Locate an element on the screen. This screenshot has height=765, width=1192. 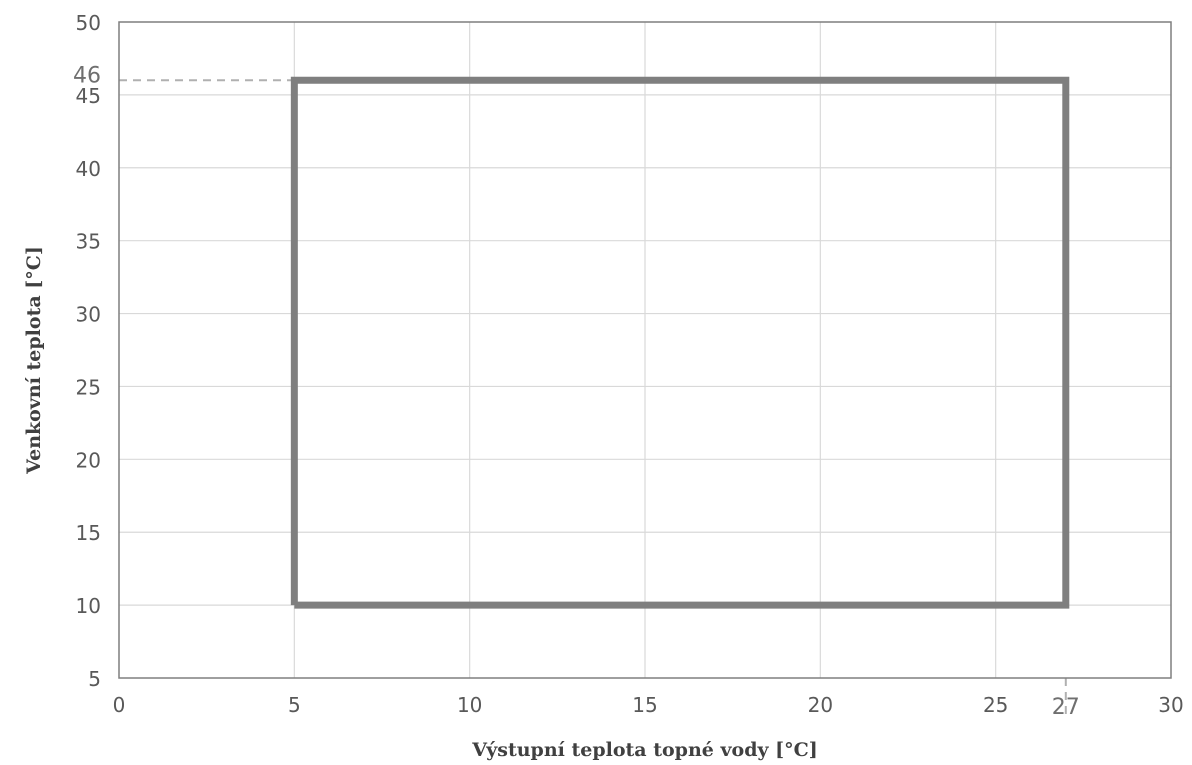
x-tick-label-10: 10 is located at coordinates (469, 705).